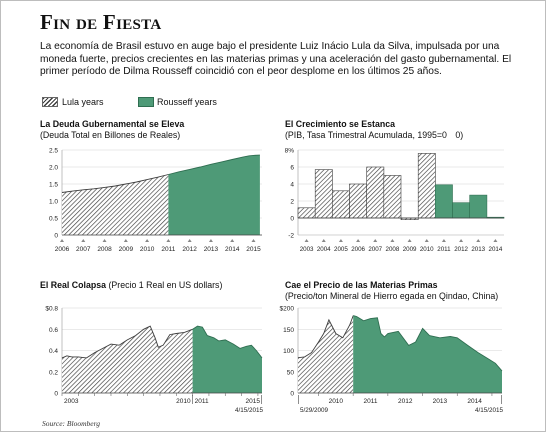 This screenshot has height=434, width=548. Describe the element at coordinates (51, 309) in the screenshot. I see `real-ytick-label: $0.8` at that location.